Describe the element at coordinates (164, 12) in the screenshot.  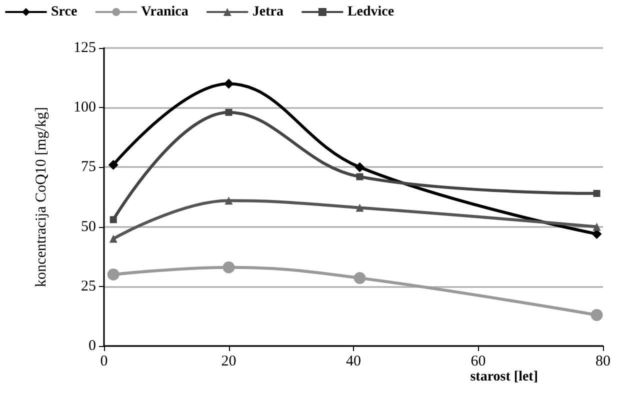
I see `legend-label: Vranica` at that location.